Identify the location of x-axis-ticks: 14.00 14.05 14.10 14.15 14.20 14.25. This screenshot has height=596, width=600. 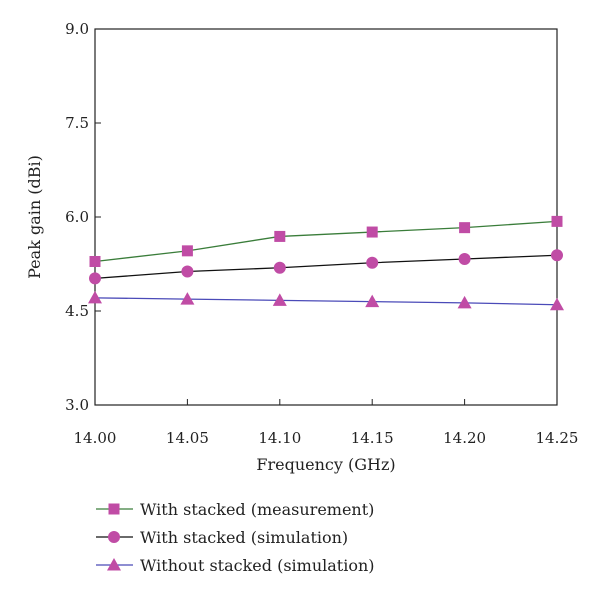
(326, 423).